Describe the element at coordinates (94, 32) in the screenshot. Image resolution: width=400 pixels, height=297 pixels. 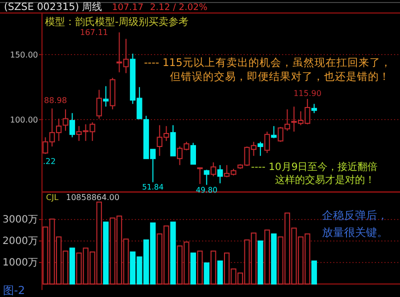
I see `annotation: 167.11` at that location.